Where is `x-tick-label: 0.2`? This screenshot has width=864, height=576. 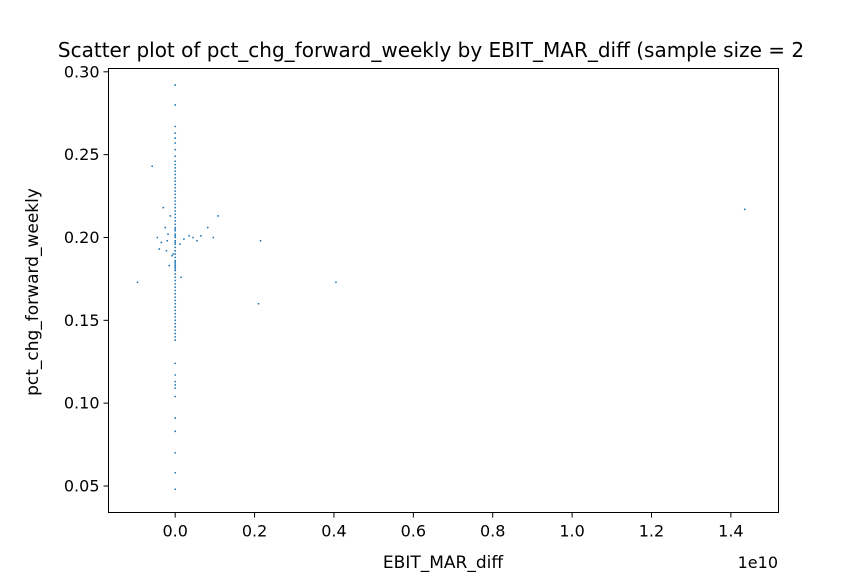 x-tick-label: 0.2 is located at coordinates (254, 531).